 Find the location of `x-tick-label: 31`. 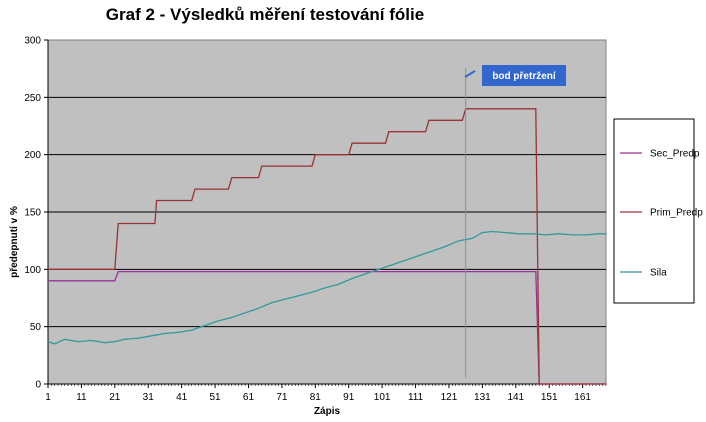

x-tick-label: 31 is located at coordinates (149, 397).